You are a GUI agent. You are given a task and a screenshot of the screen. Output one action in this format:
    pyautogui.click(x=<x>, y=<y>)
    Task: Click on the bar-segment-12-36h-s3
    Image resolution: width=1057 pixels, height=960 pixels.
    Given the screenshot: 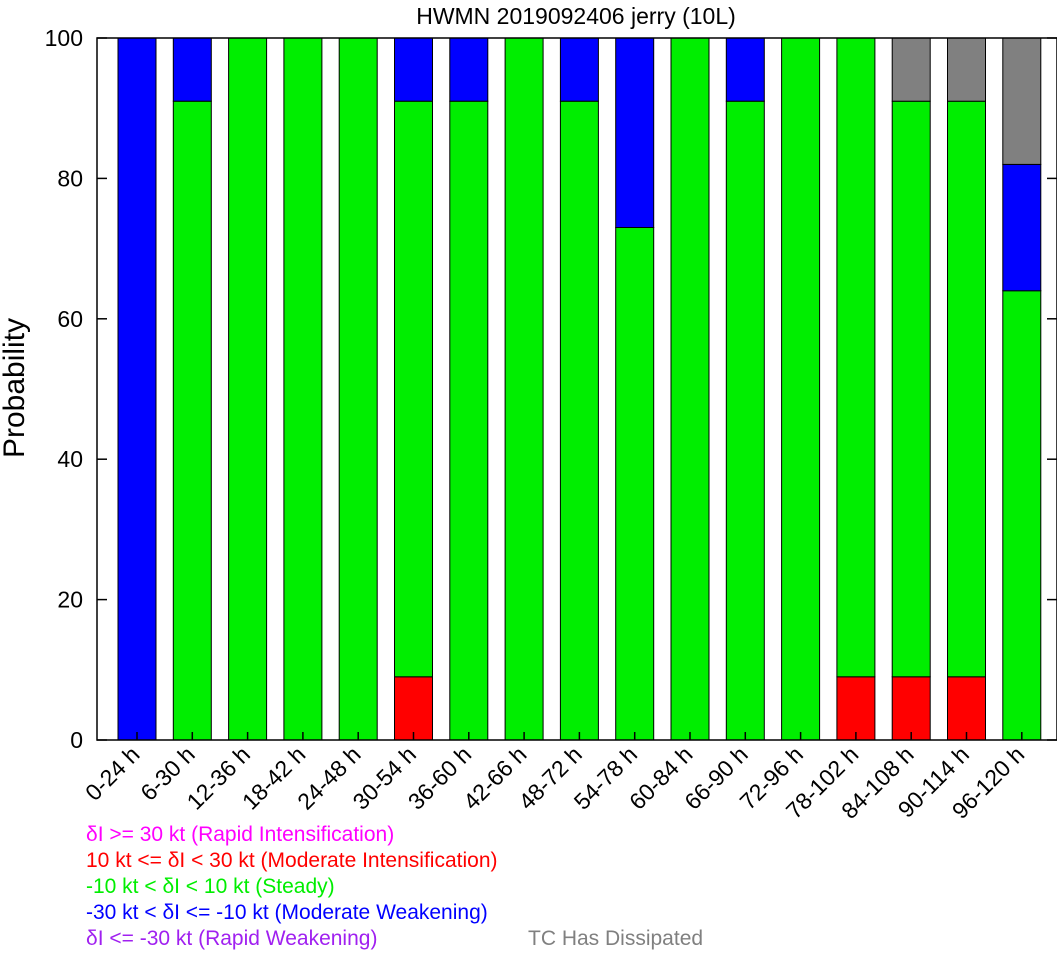 What is the action you would take?
    pyautogui.click(x=248, y=389)
    